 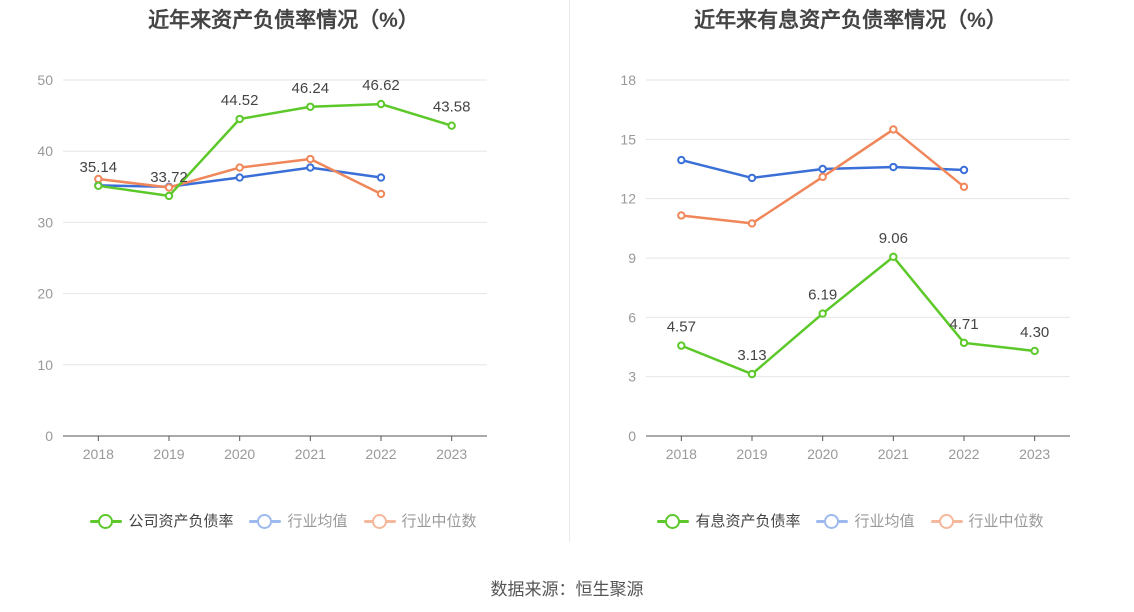 I want to click on y-tick-label: 30, so click(x=45, y=222).